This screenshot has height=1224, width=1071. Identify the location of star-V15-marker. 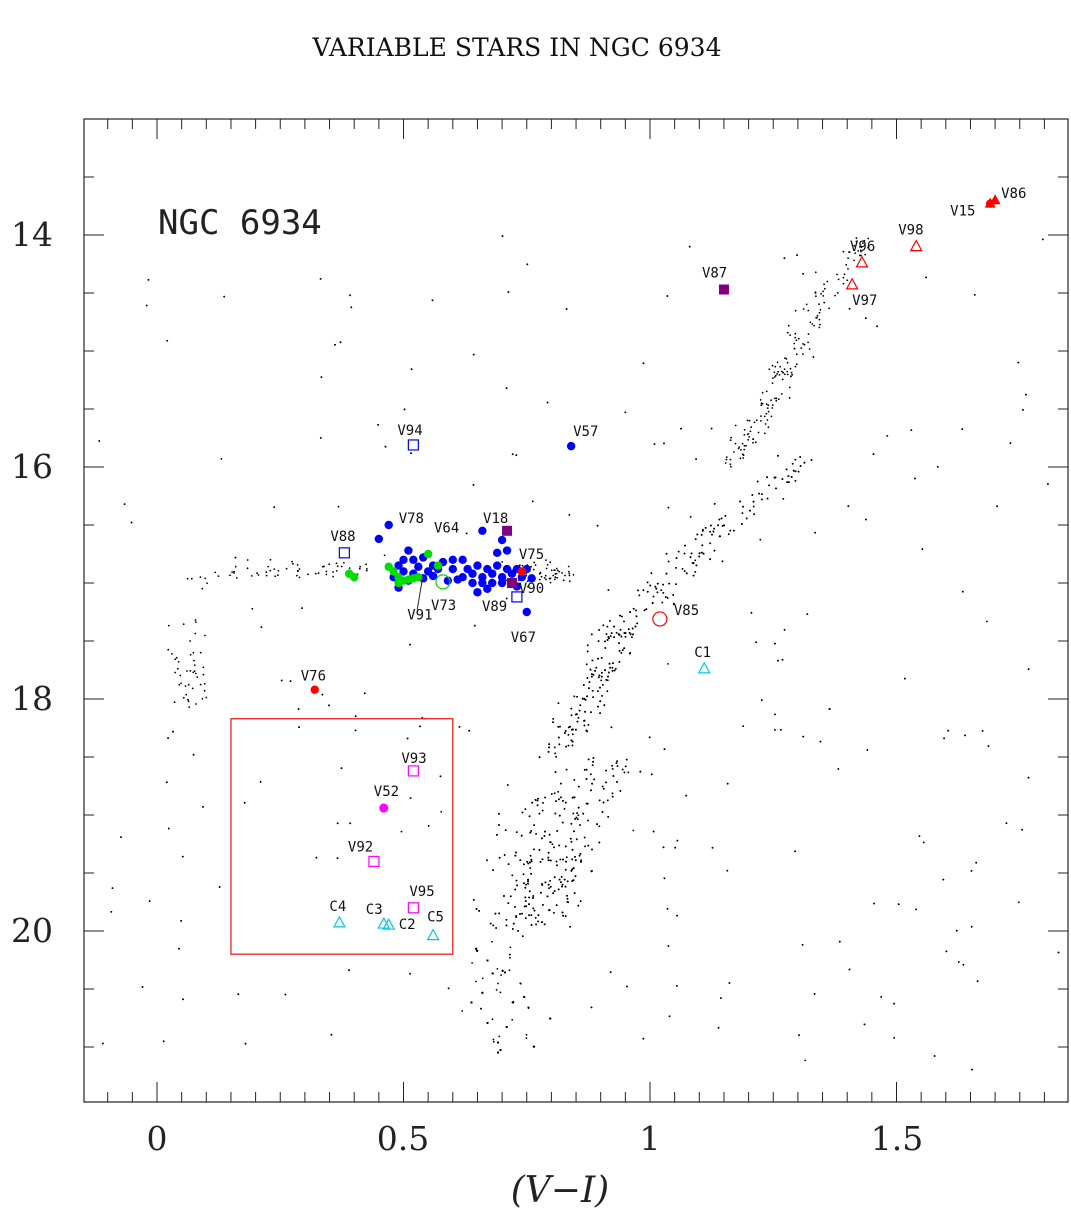
(990, 202).